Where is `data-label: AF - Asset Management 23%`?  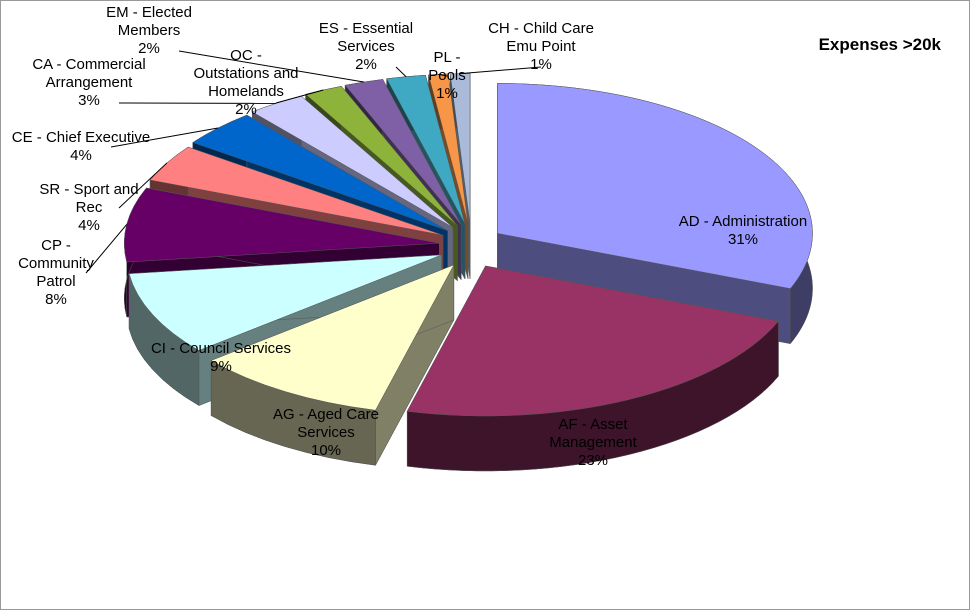 data-label: AF - Asset Management 23% is located at coordinates (593, 443).